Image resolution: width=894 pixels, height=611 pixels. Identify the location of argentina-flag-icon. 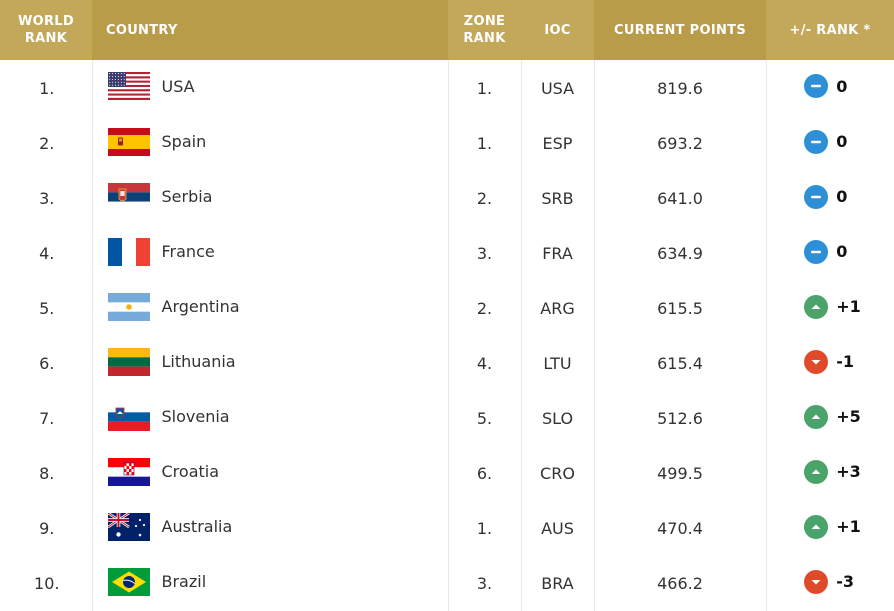
(128, 306).